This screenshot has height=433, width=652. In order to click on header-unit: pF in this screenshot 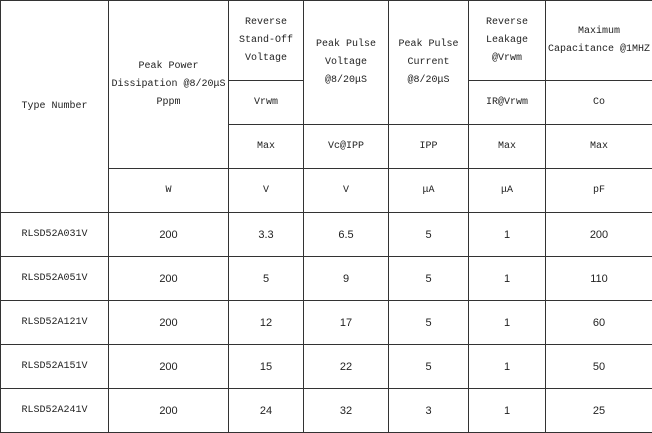, I will do `click(598, 190)`.